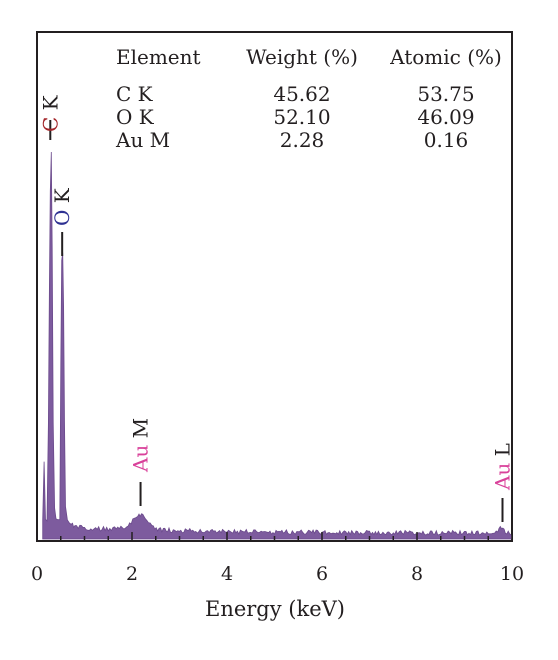  Describe the element at coordinates (301, 117) in the screenshot. I see `table-row-weight: 52.10` at that location.